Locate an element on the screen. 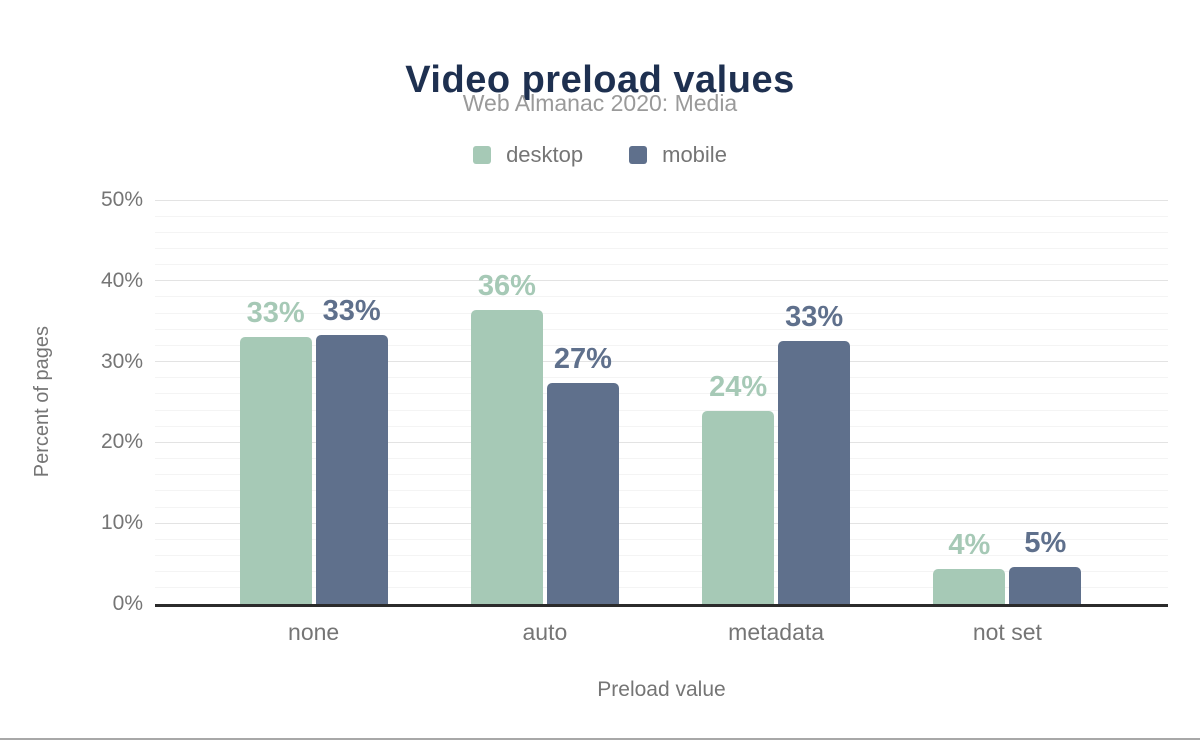 The width and height of the screenshot is (1200, 742). bar-desktop-auto: 36% is located at coordinates (506, 437).